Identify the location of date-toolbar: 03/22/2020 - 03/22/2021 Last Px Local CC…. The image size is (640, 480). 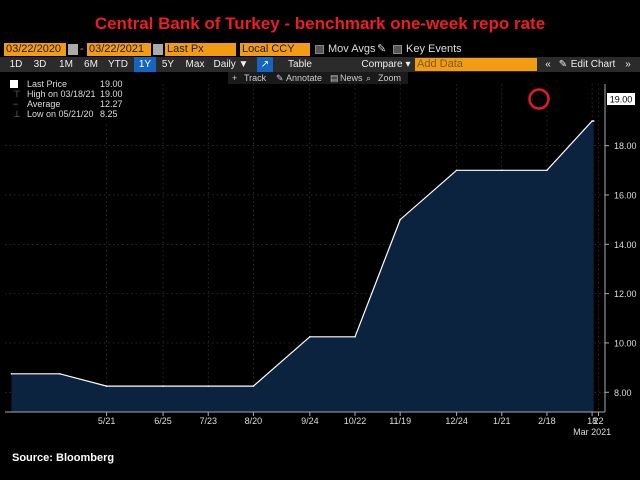
(320, 49).